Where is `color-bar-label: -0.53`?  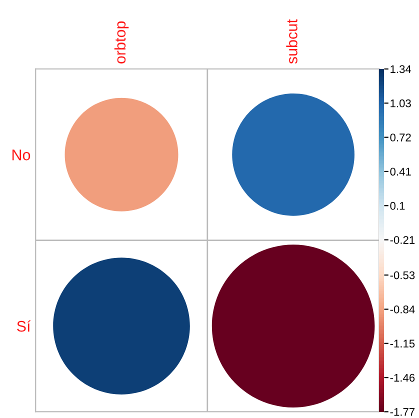
color-bar-label: -0.53 is located at coordinates (402, 275).